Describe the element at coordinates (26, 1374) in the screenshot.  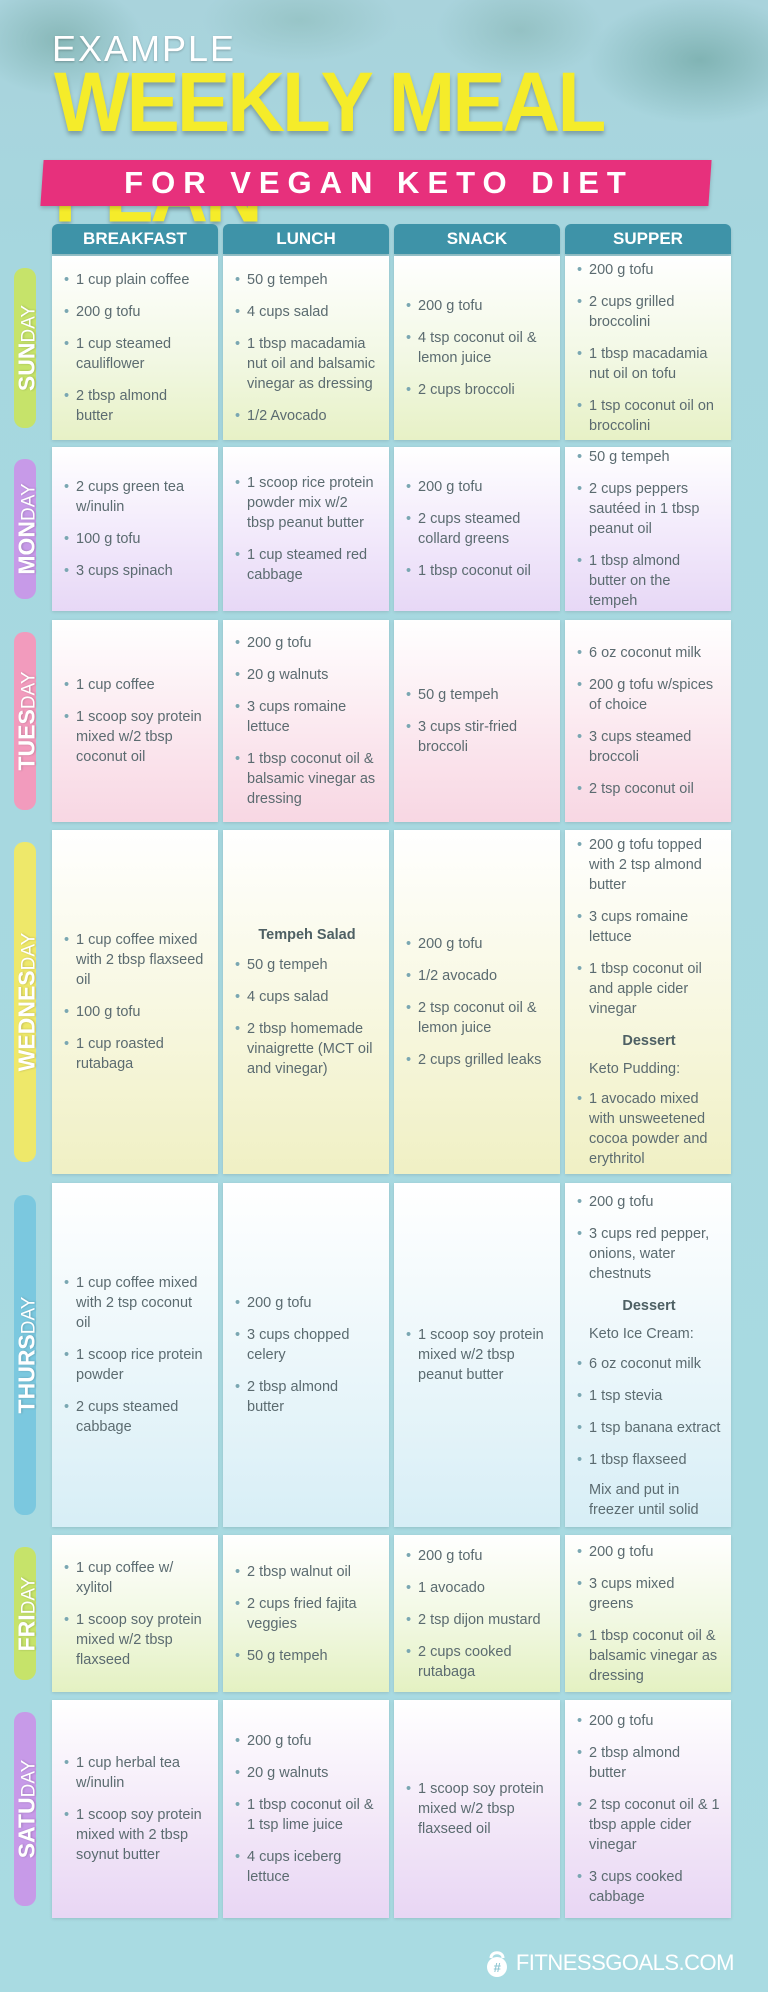
I see `day-label-bold: THURS` at that location.